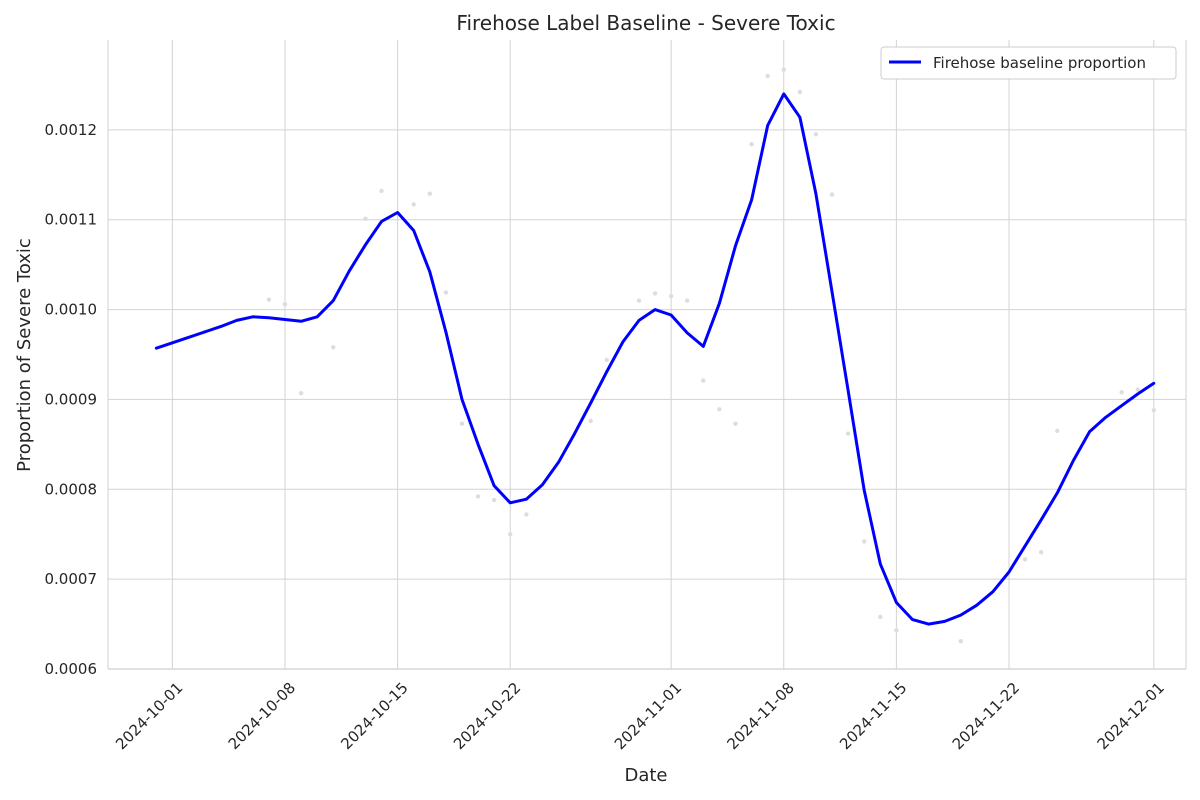 This screenshot has height=800, width=1200. I want to click on legend: Firehose baseline proportion, so click(1028, 63).